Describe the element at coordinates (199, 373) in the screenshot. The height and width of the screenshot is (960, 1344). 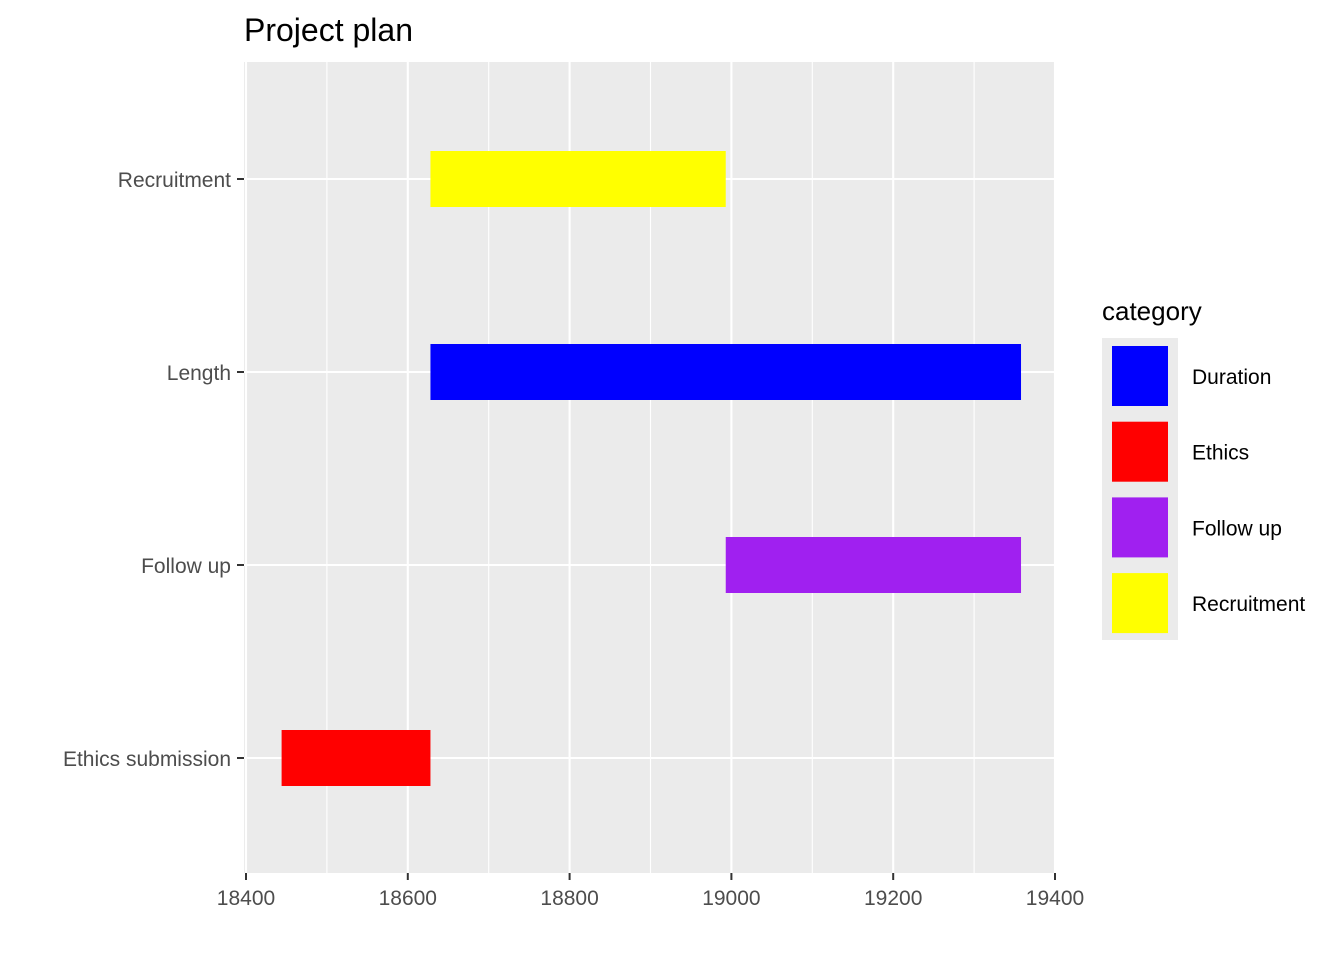
I see `y-tick-label: Length` at that location.